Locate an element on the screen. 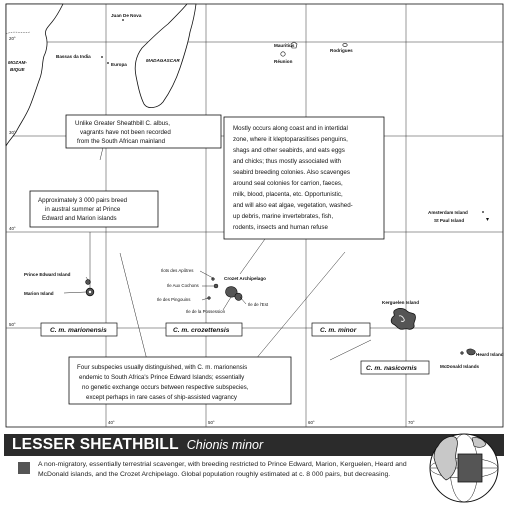  ile-pingouins-island is located at coordinates (209, 298).